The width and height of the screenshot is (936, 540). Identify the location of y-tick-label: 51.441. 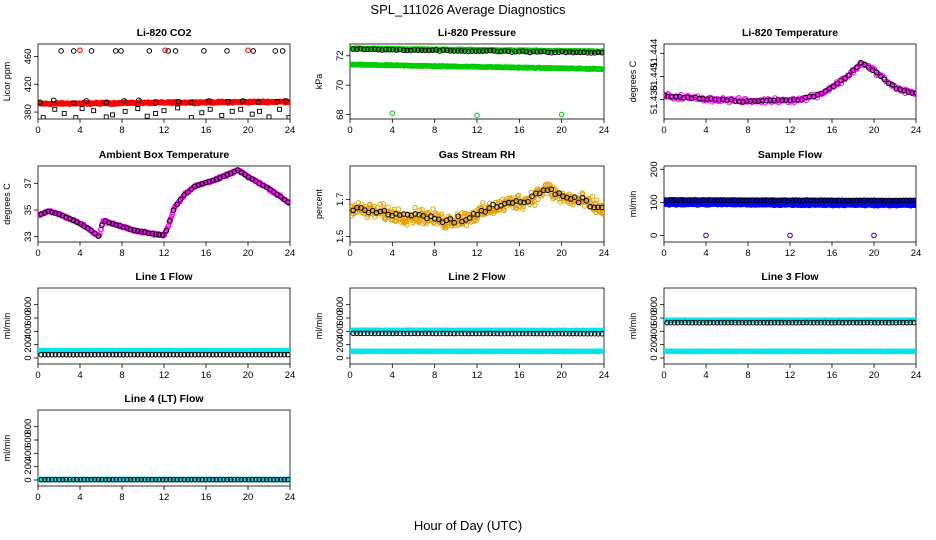
(654, 76).